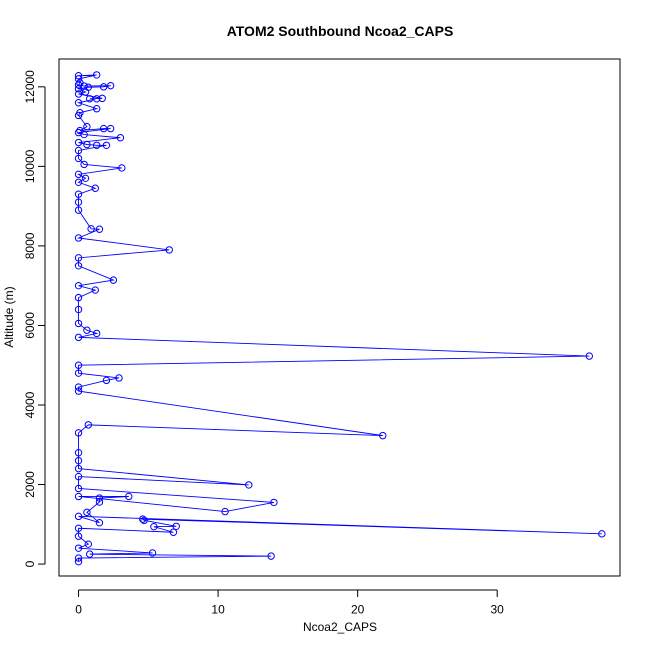 The image size is (650, 650). Describe the element at coordinates (9, 316) in the screenshot. I see `y-axis-label: Altitude (m)` at that location.